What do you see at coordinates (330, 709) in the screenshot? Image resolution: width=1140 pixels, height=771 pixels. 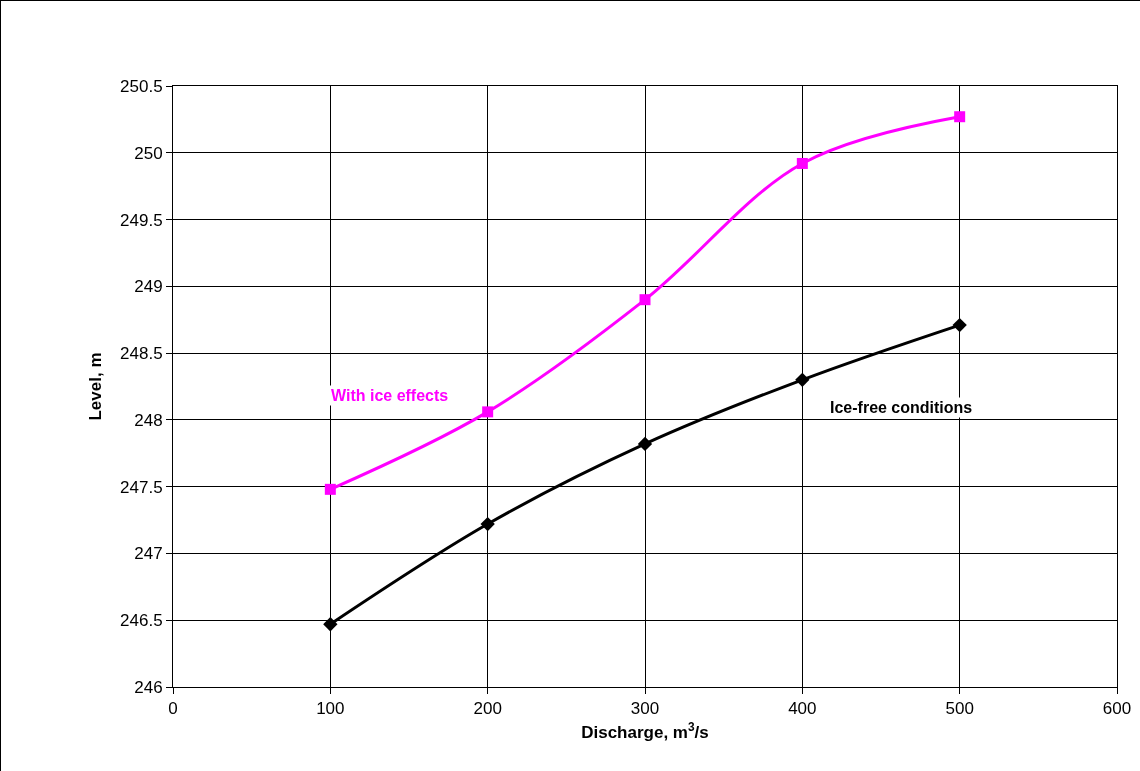 I see `x-tick-label: 100` at bounding box center [330, 709].